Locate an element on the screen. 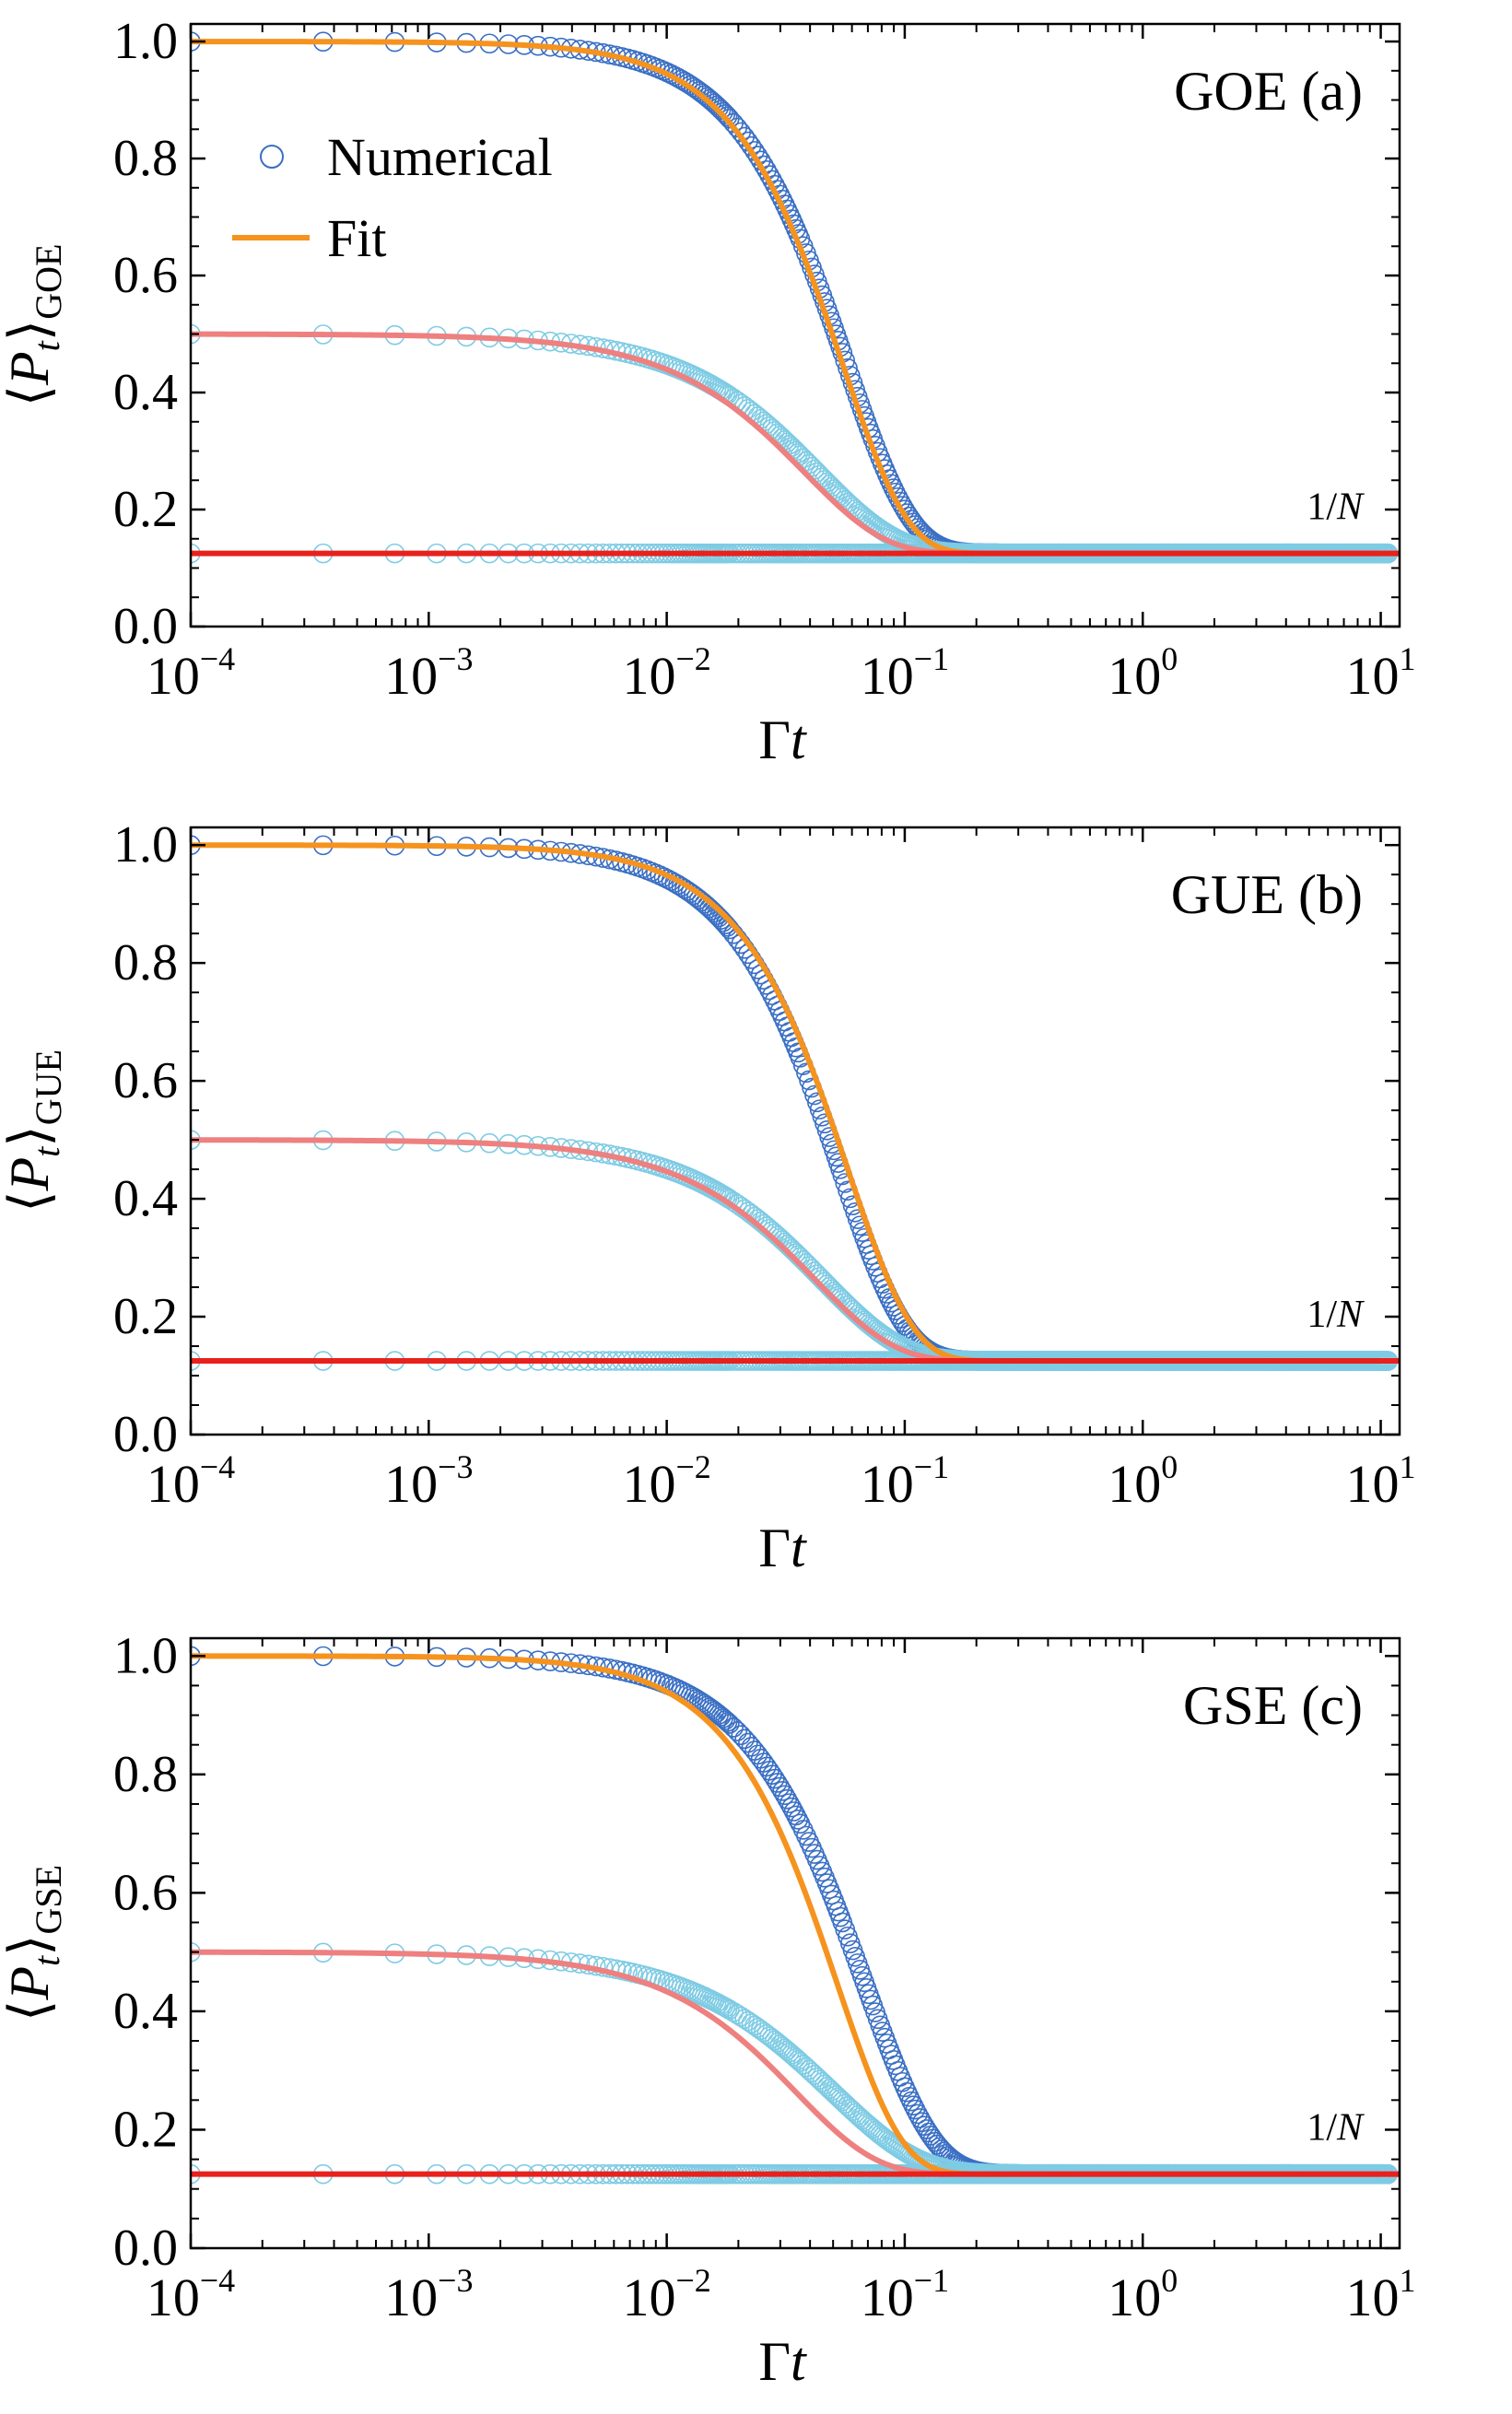 The height and width of the screenshot is (2414, 1512). legend-label-fit: Fit is located at coordinates (357, 238).